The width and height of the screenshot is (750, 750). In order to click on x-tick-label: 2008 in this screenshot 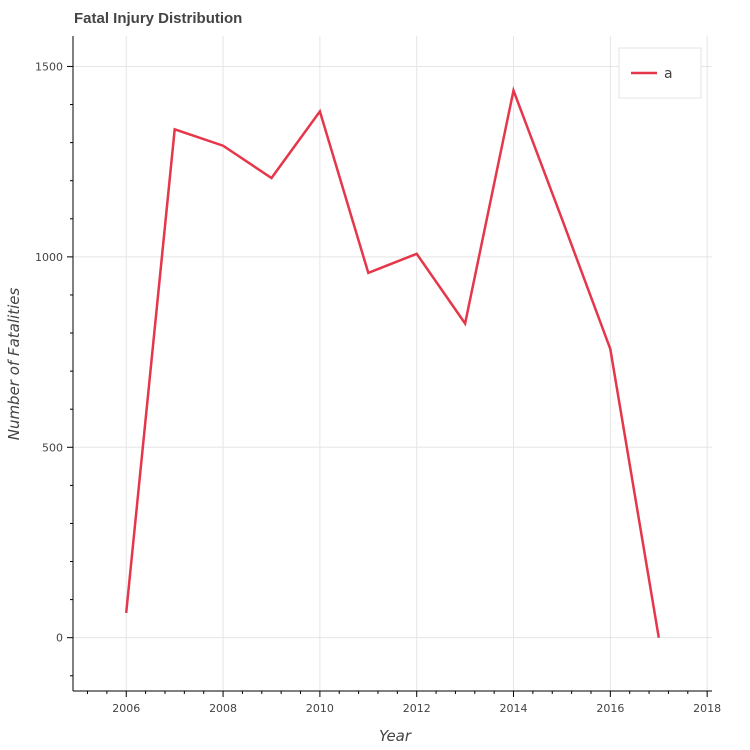, I will do `click(223, 708)`.